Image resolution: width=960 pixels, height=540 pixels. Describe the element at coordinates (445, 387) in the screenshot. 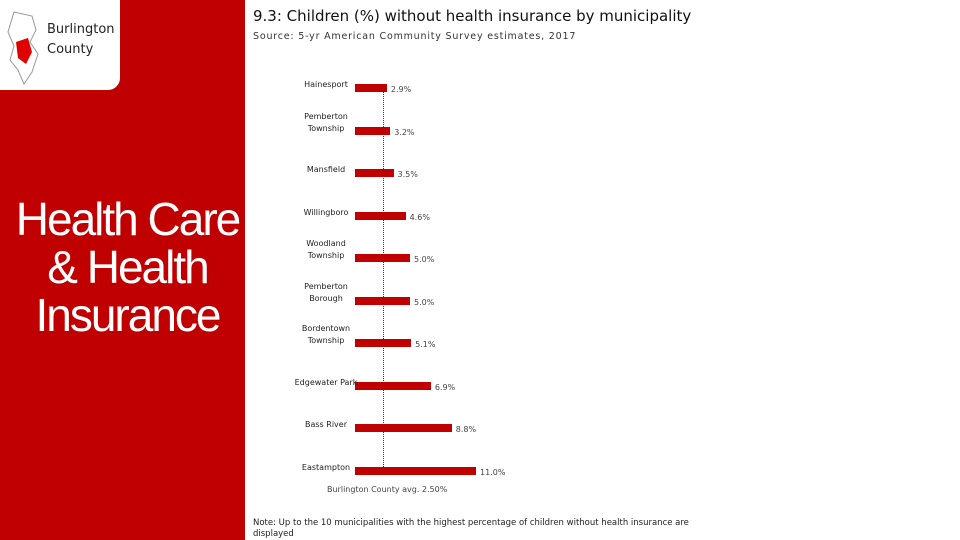

I see `value-label: 6.9%` at that location.